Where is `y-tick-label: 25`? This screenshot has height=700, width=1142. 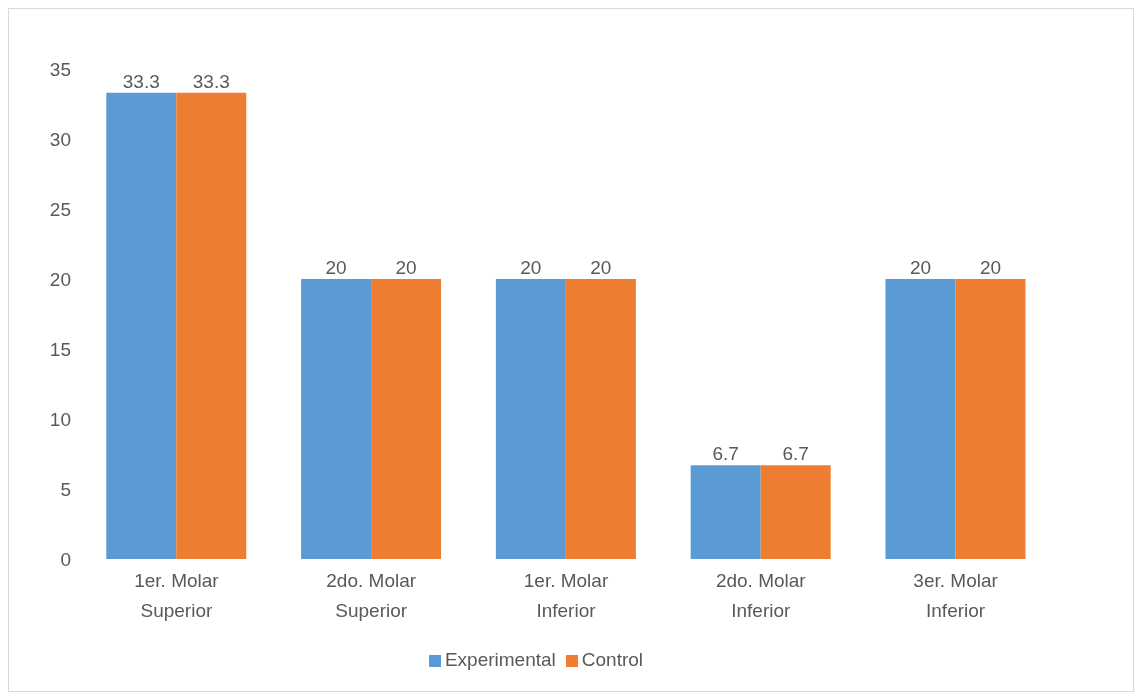
y-tick-label: 25 is located at coordinates (60, 209).